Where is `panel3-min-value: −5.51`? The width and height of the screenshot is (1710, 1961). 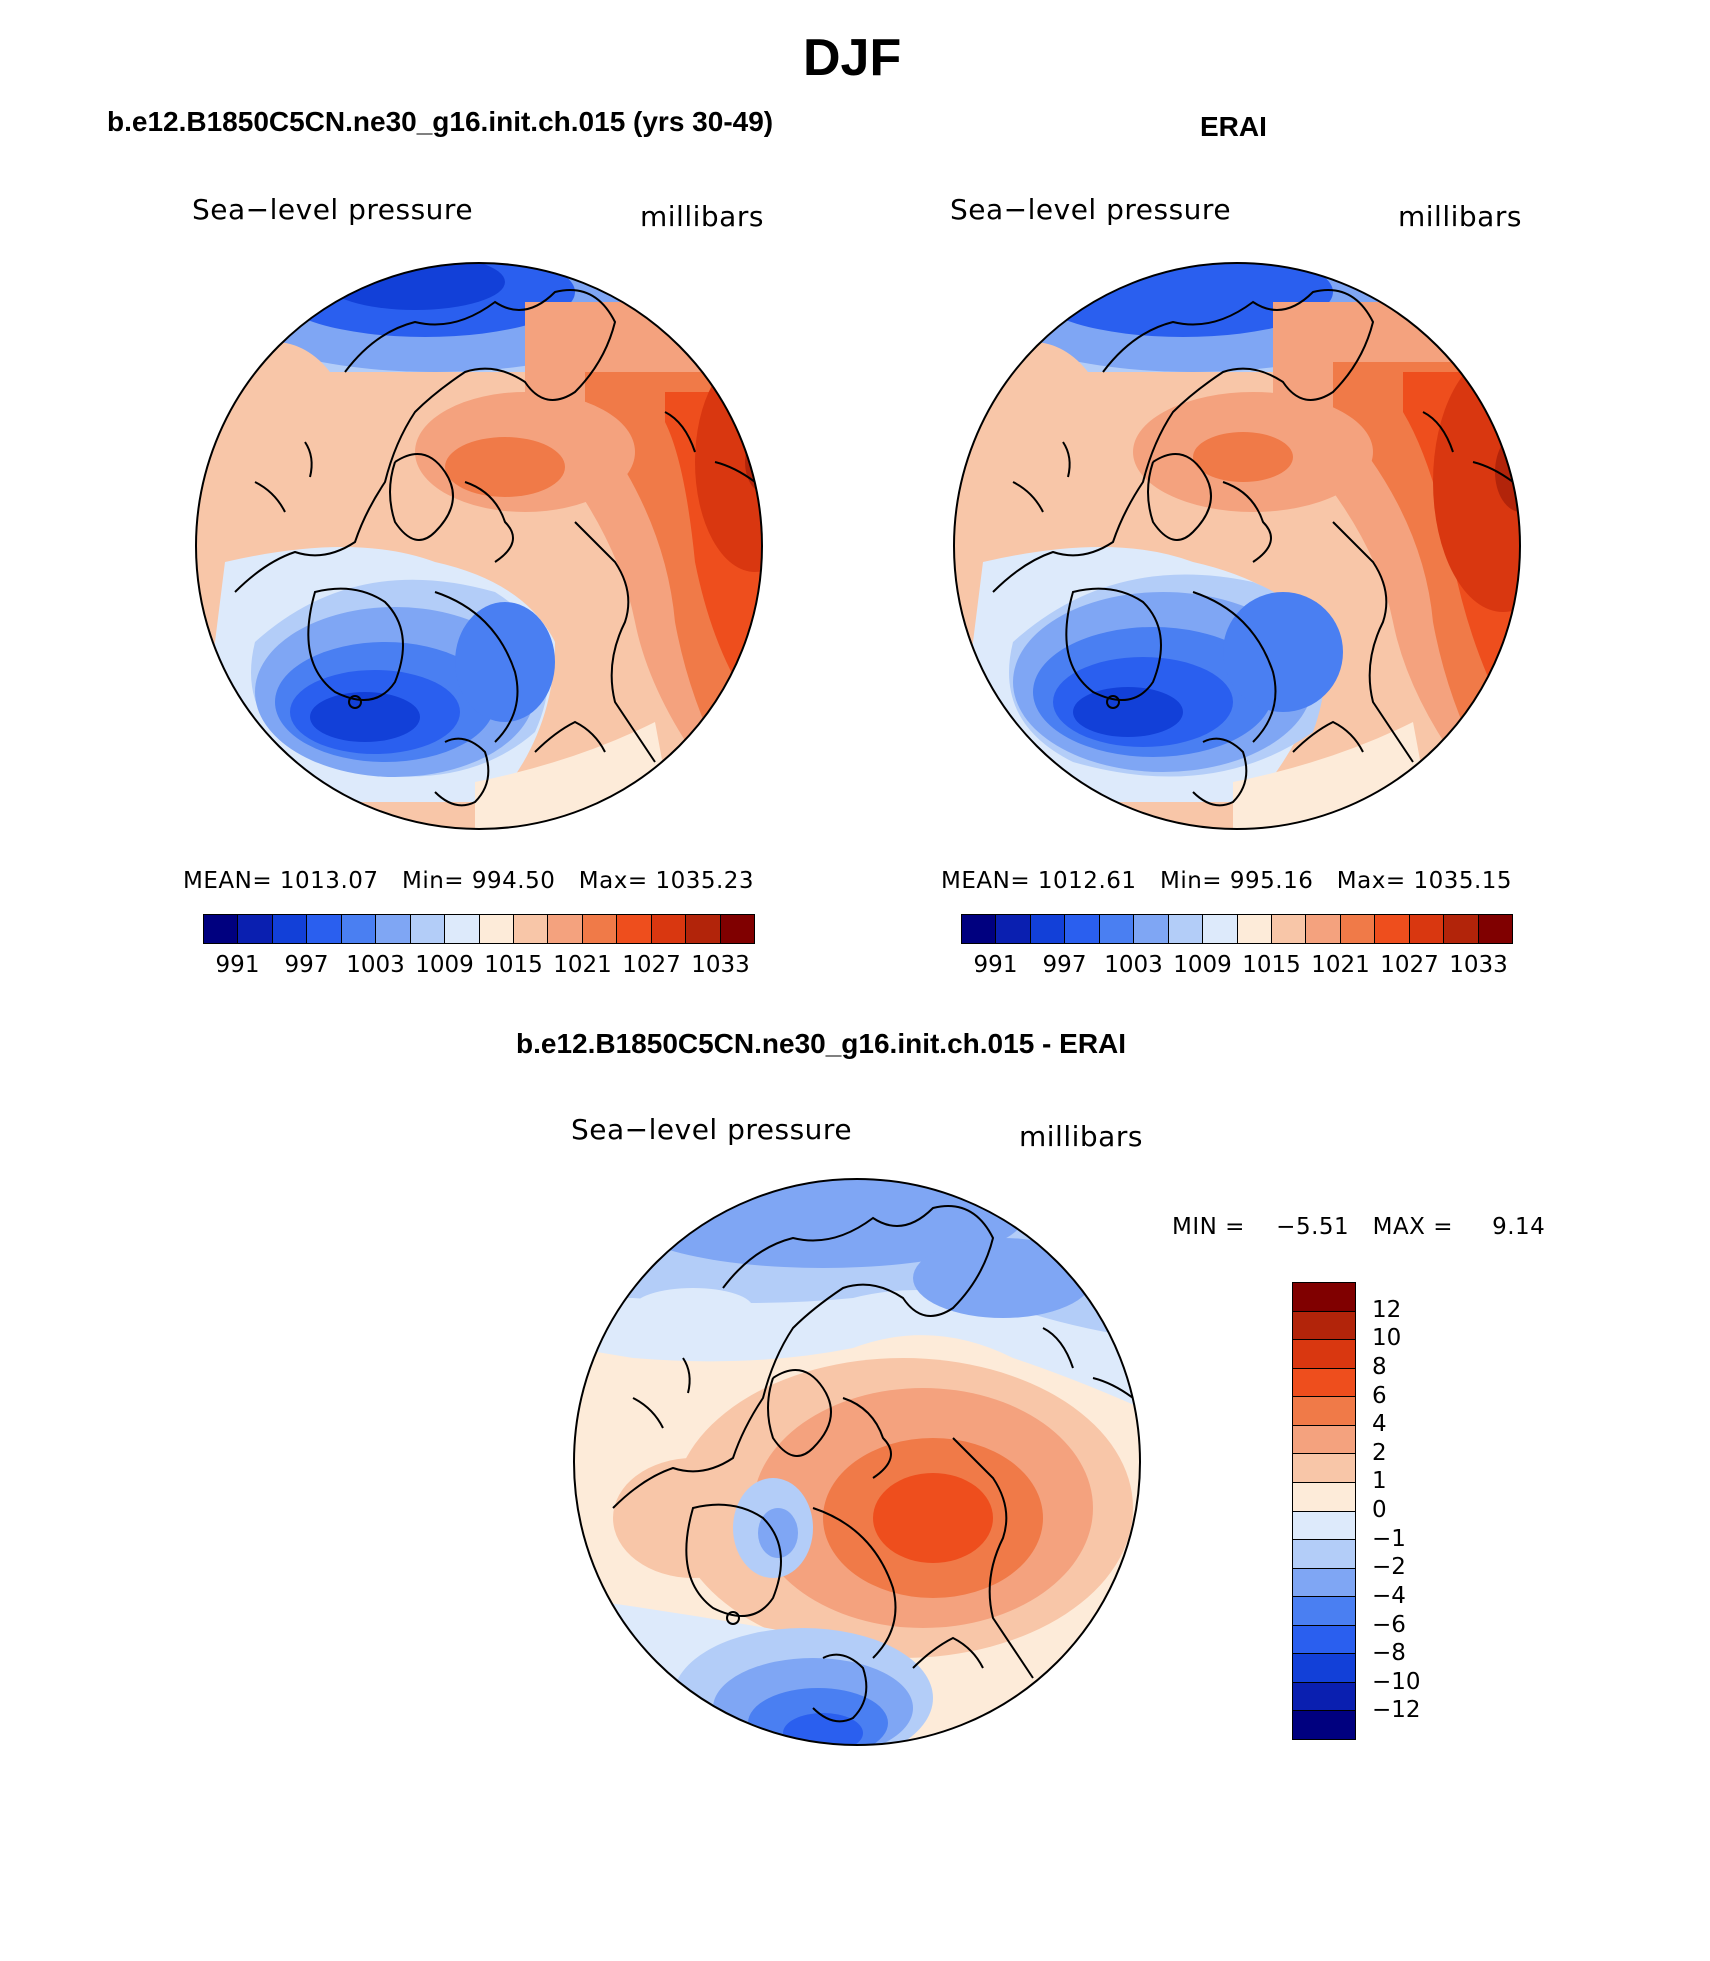 panel3-min-value: −5.51 is located at coordinates (1313, 1227).